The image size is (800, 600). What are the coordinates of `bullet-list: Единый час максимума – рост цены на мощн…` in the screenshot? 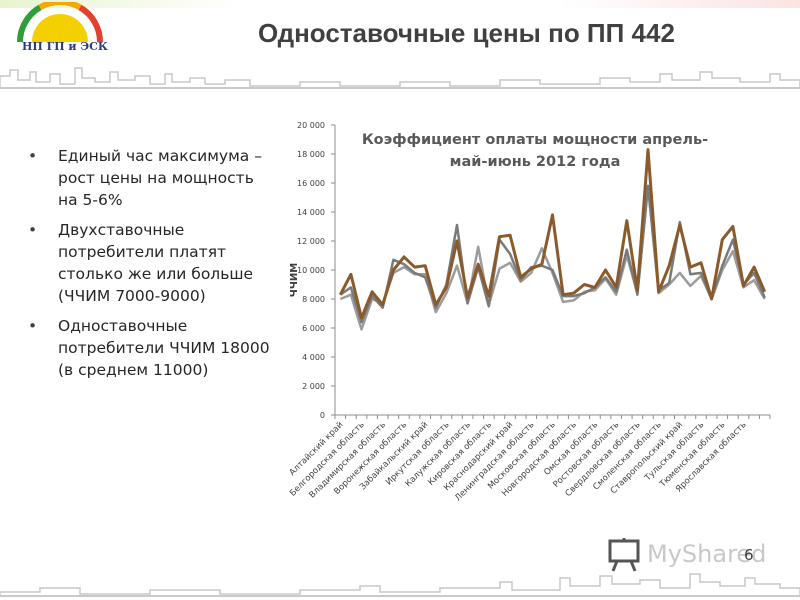 It's located at (153, 267).